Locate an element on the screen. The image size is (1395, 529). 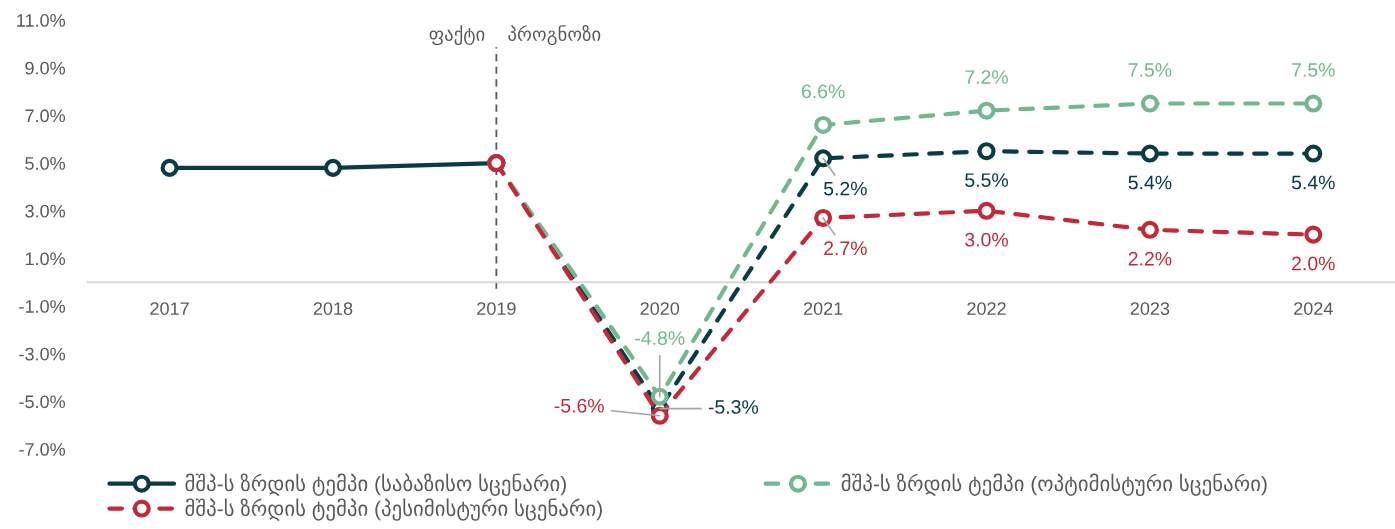
y-tick-label: 5.0% is located at coordinates (45, 163).